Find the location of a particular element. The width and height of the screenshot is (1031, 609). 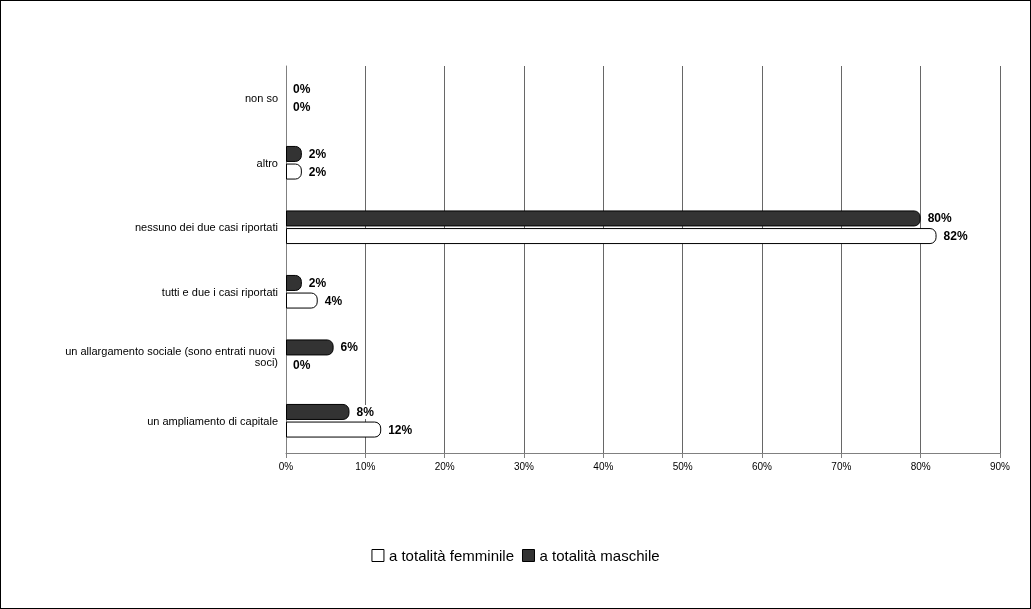

x-tick-label: 90% is located at coordinates (1000, 466).